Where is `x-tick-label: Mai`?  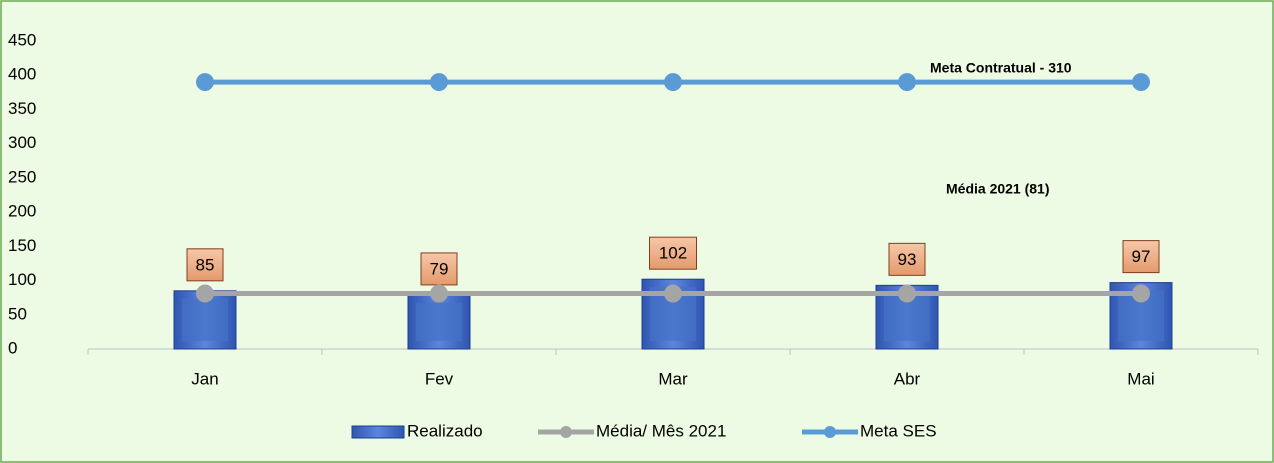
x-tick-label: Mai is located at coordinates (1140, 378).